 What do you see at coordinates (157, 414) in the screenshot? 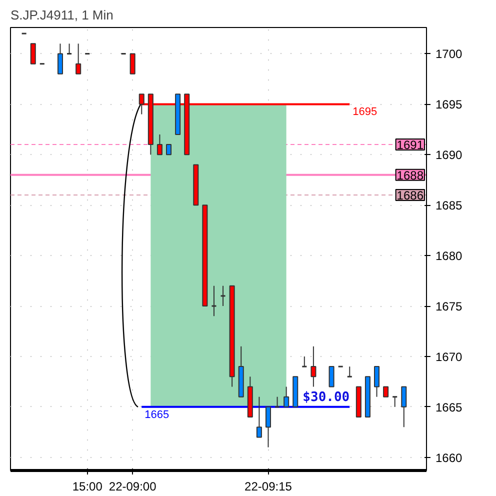
I see `data-label: 1665` at bounding box center [157, 414].